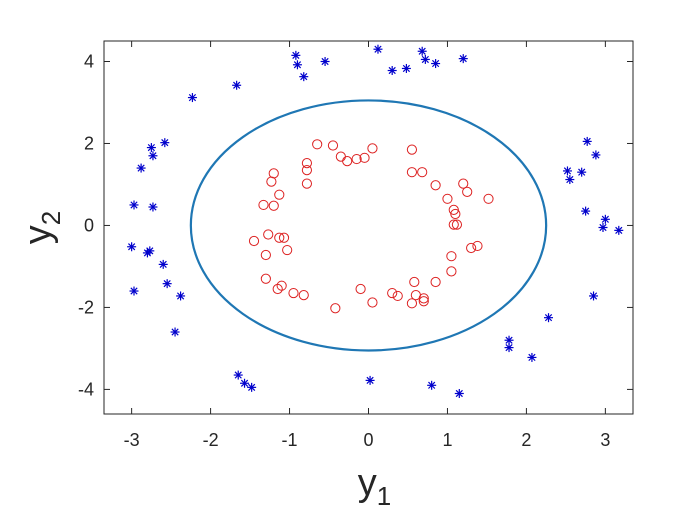 The width and height of the screenshot is (700, 525). Describe the element at coordinates (86, 307) in the screenshot. I see `y-tick-label: -2` at that location.